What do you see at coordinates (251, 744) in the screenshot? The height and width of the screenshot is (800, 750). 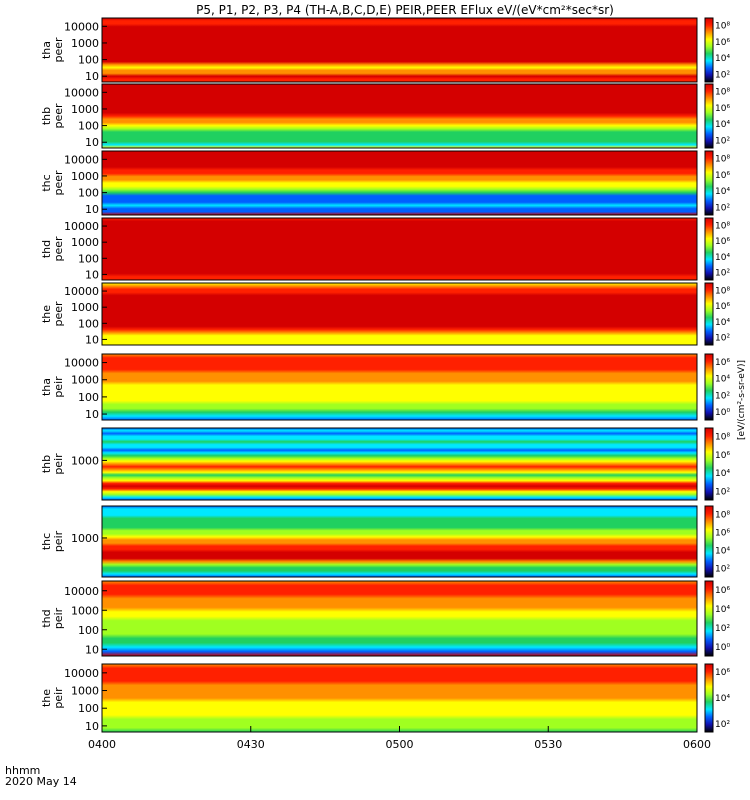 I see `xtick-label: 0430` at bounding box center [251, 744].